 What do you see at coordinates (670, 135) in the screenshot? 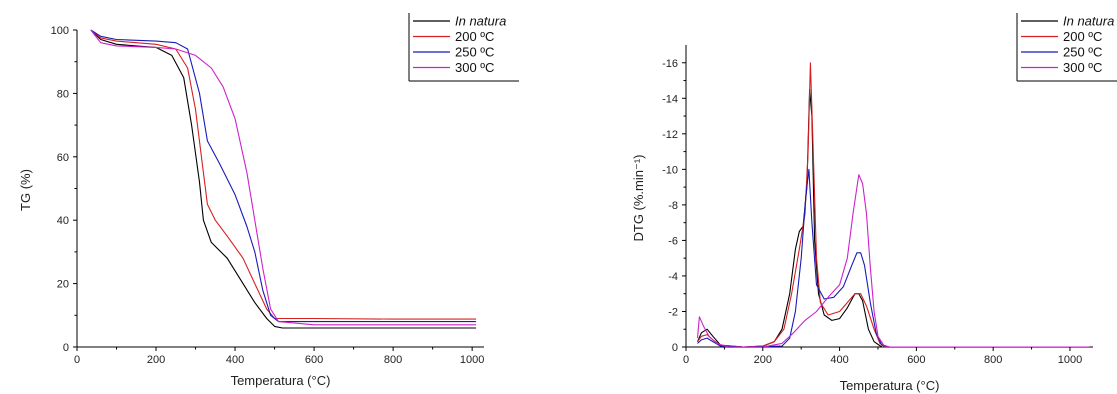
I see `y-tick-label: -12` at bounding box center [670, 135].